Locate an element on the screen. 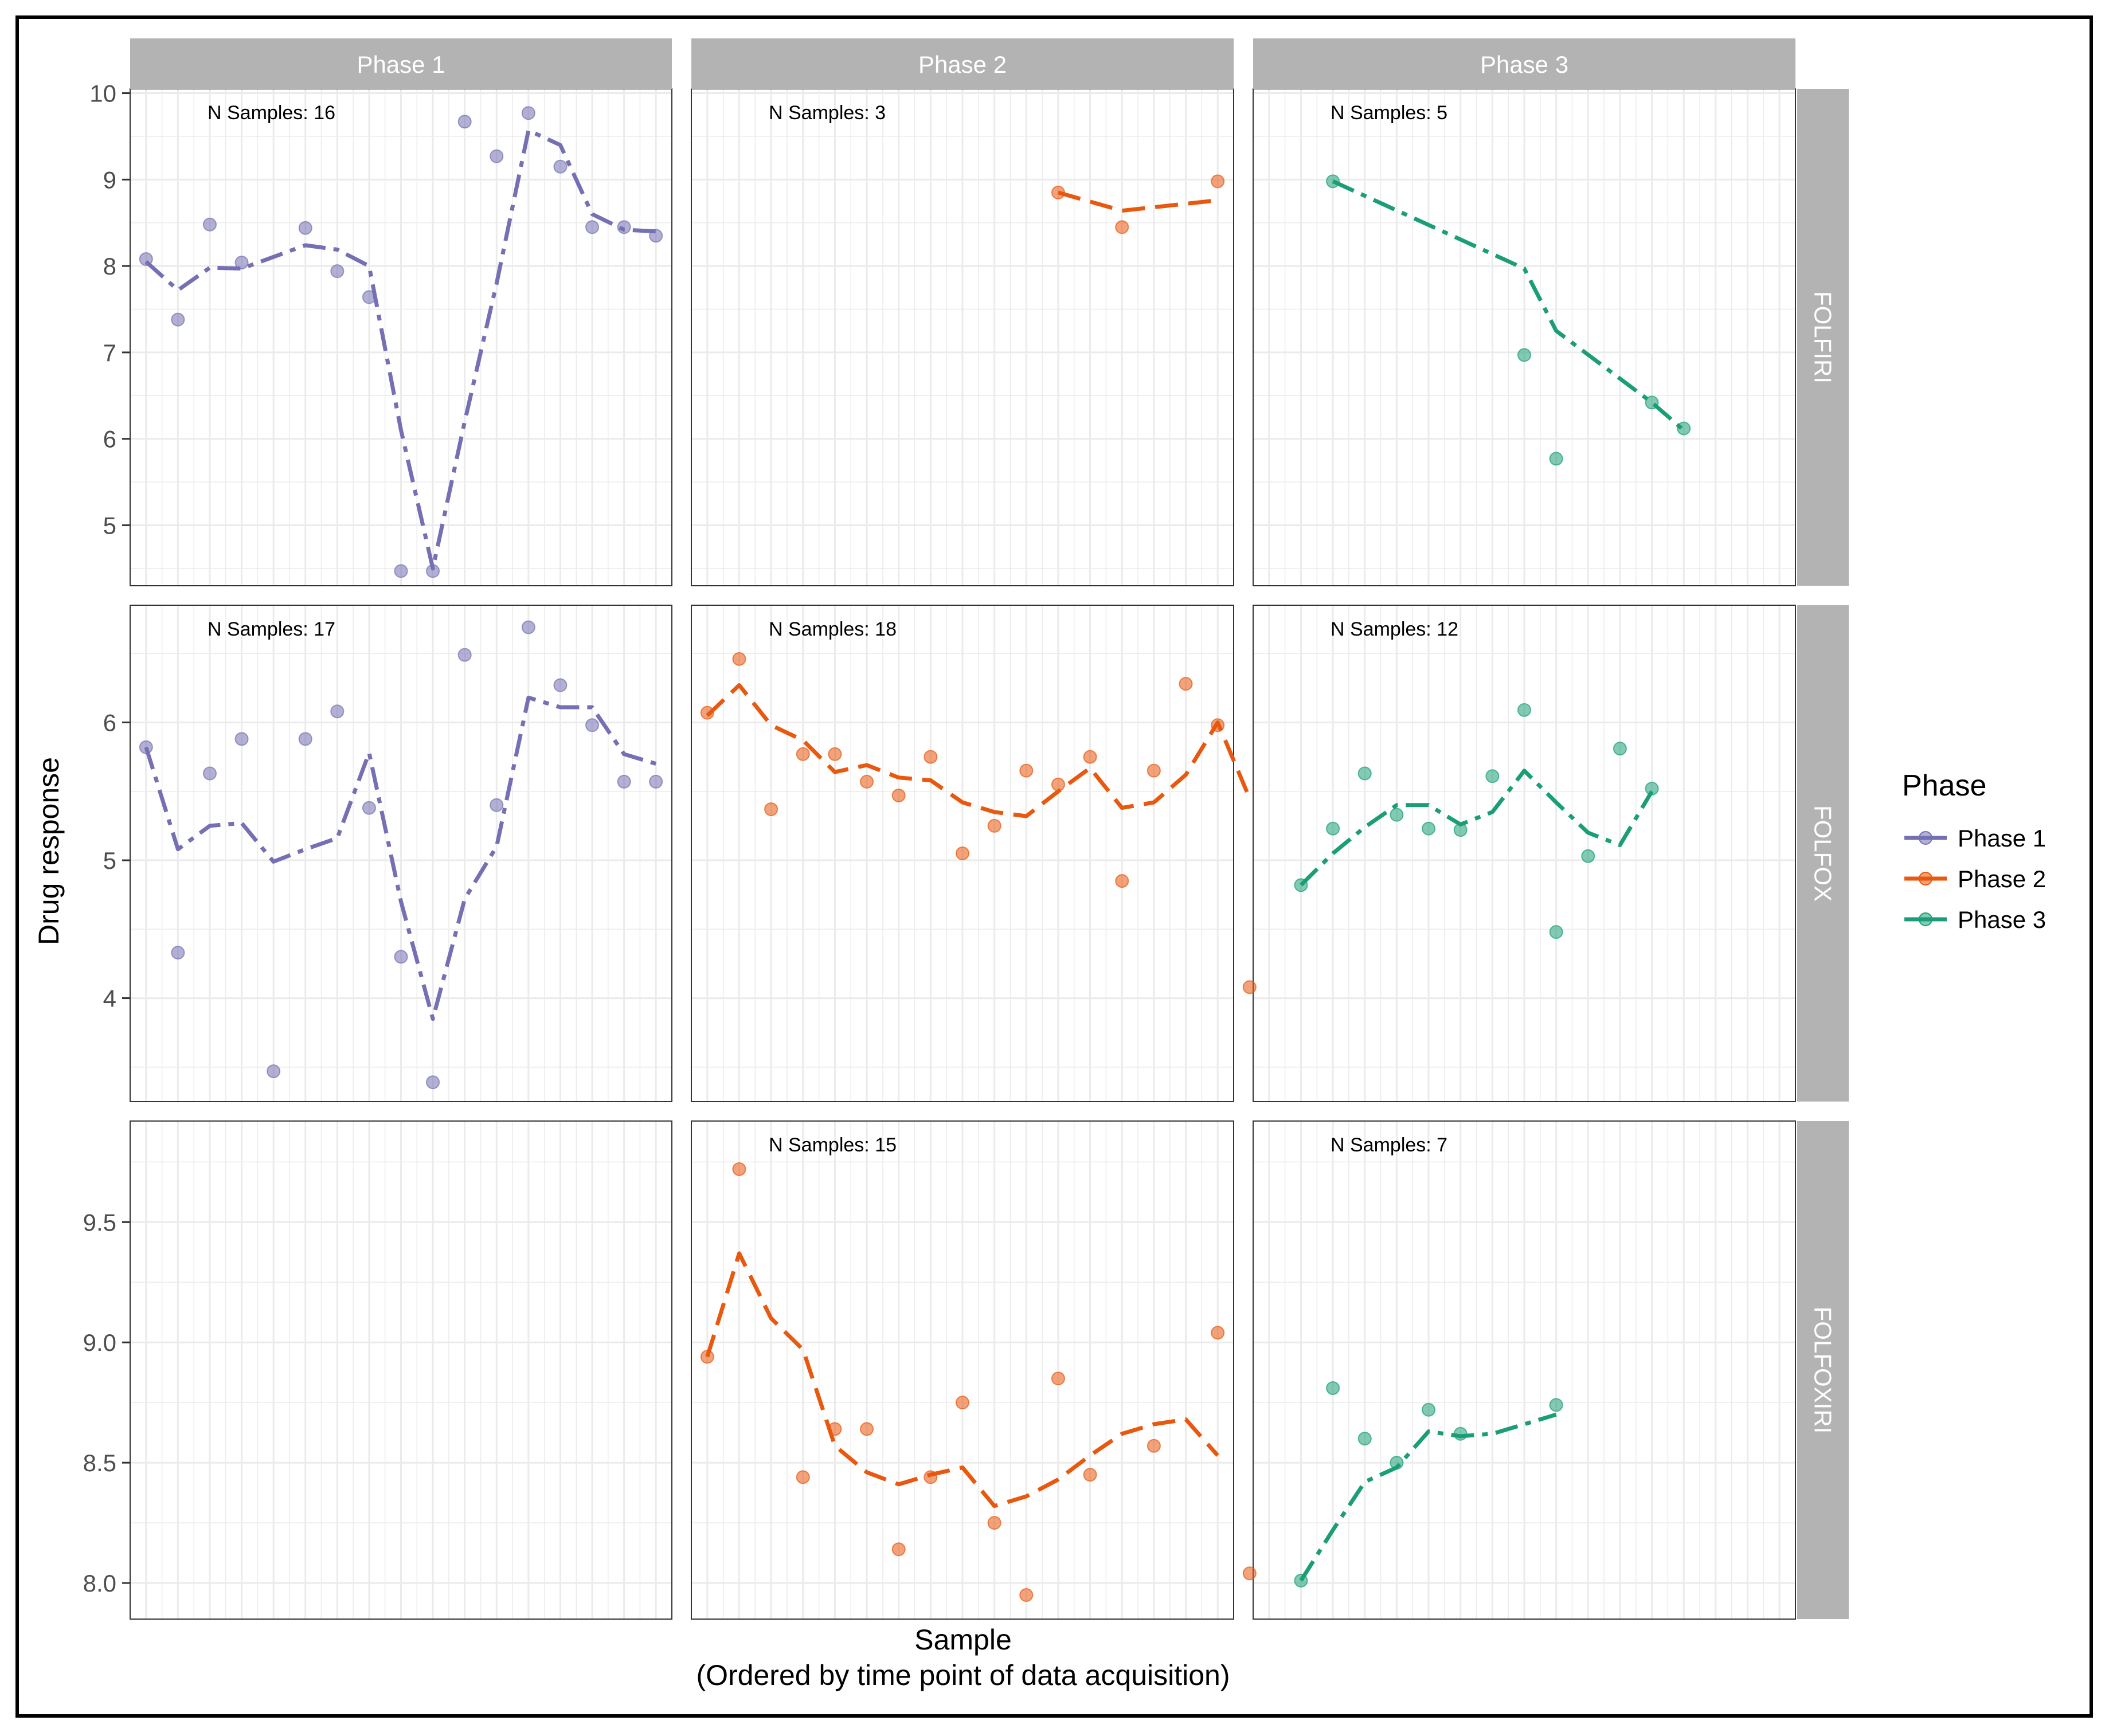 Image resolution: width=2109 pixels, height=1736 pixels. legend: Phase Phase 1 Phase 2 Phase 3 is located at coordinates (1974, 851).